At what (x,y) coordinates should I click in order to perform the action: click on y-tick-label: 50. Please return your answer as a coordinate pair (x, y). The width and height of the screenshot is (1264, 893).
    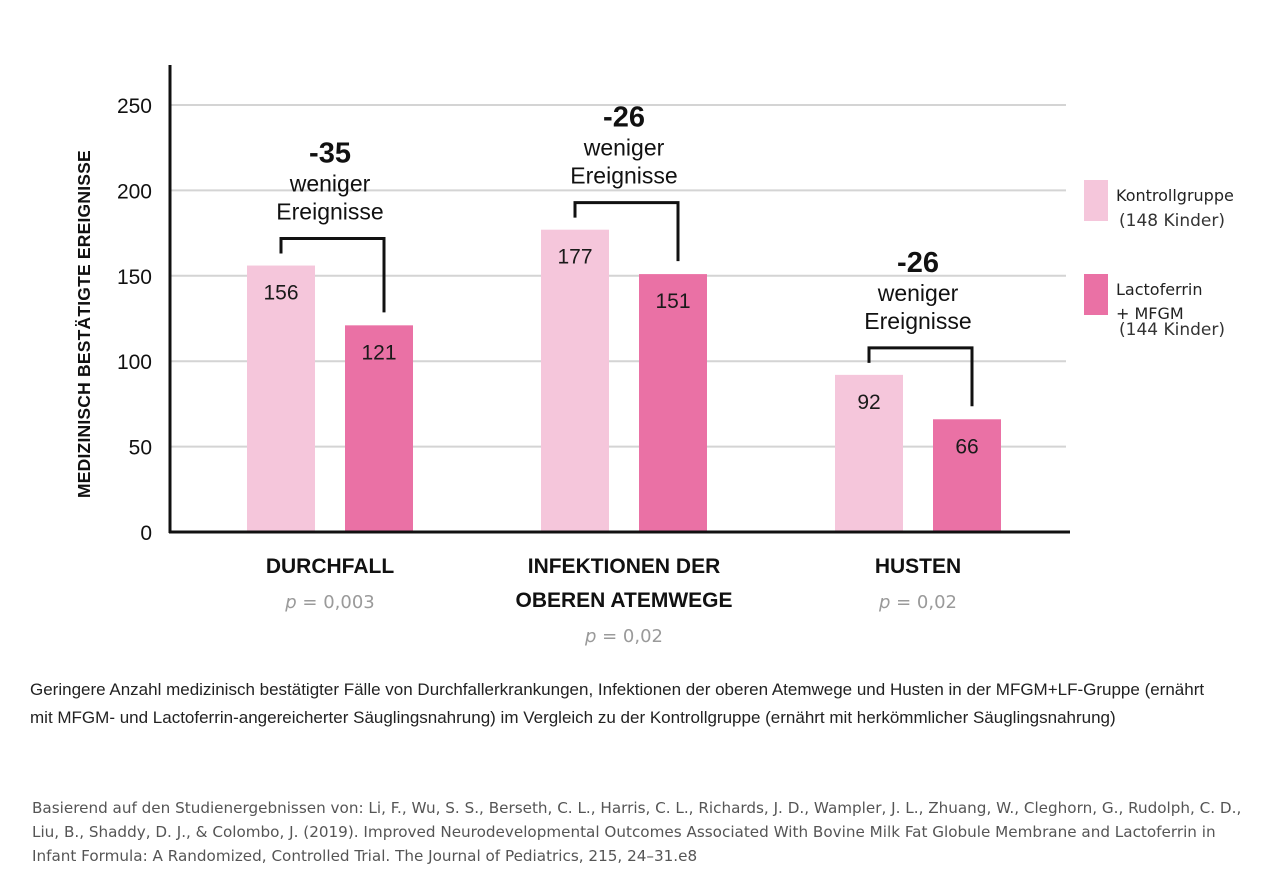
    Looking at the image, I should click on (140, 448).